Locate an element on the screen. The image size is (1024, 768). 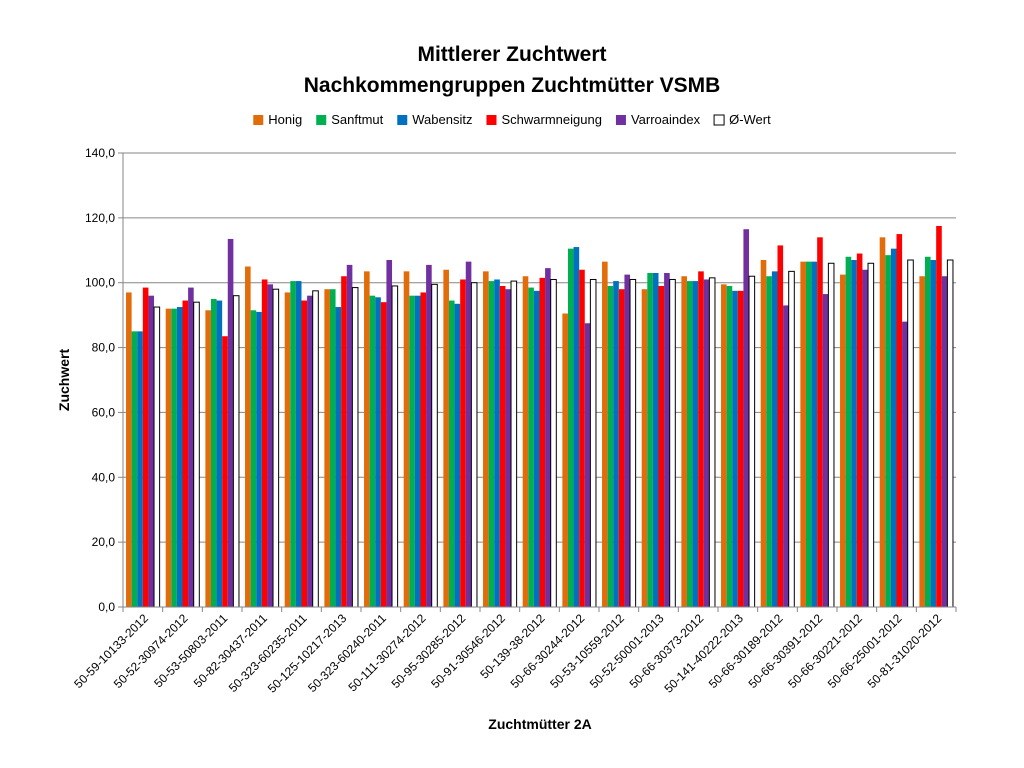
bar--wert-6 is located at coordinates (395, 446).